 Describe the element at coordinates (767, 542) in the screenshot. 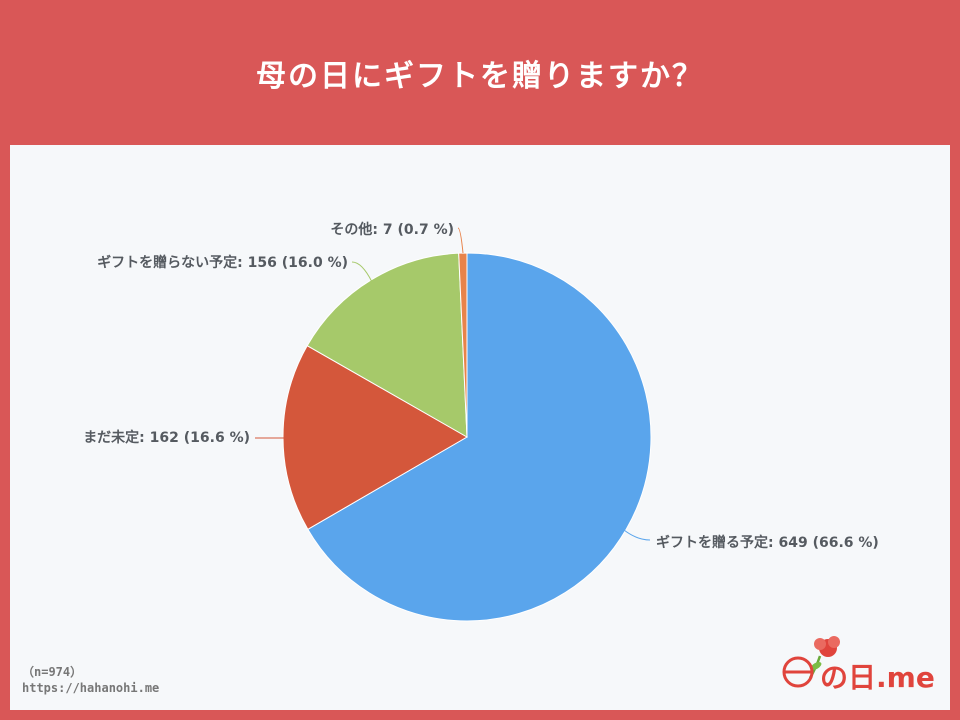

I see `slice-label: ギフトを贈る予定: 649 (66.6 %)` at that location.